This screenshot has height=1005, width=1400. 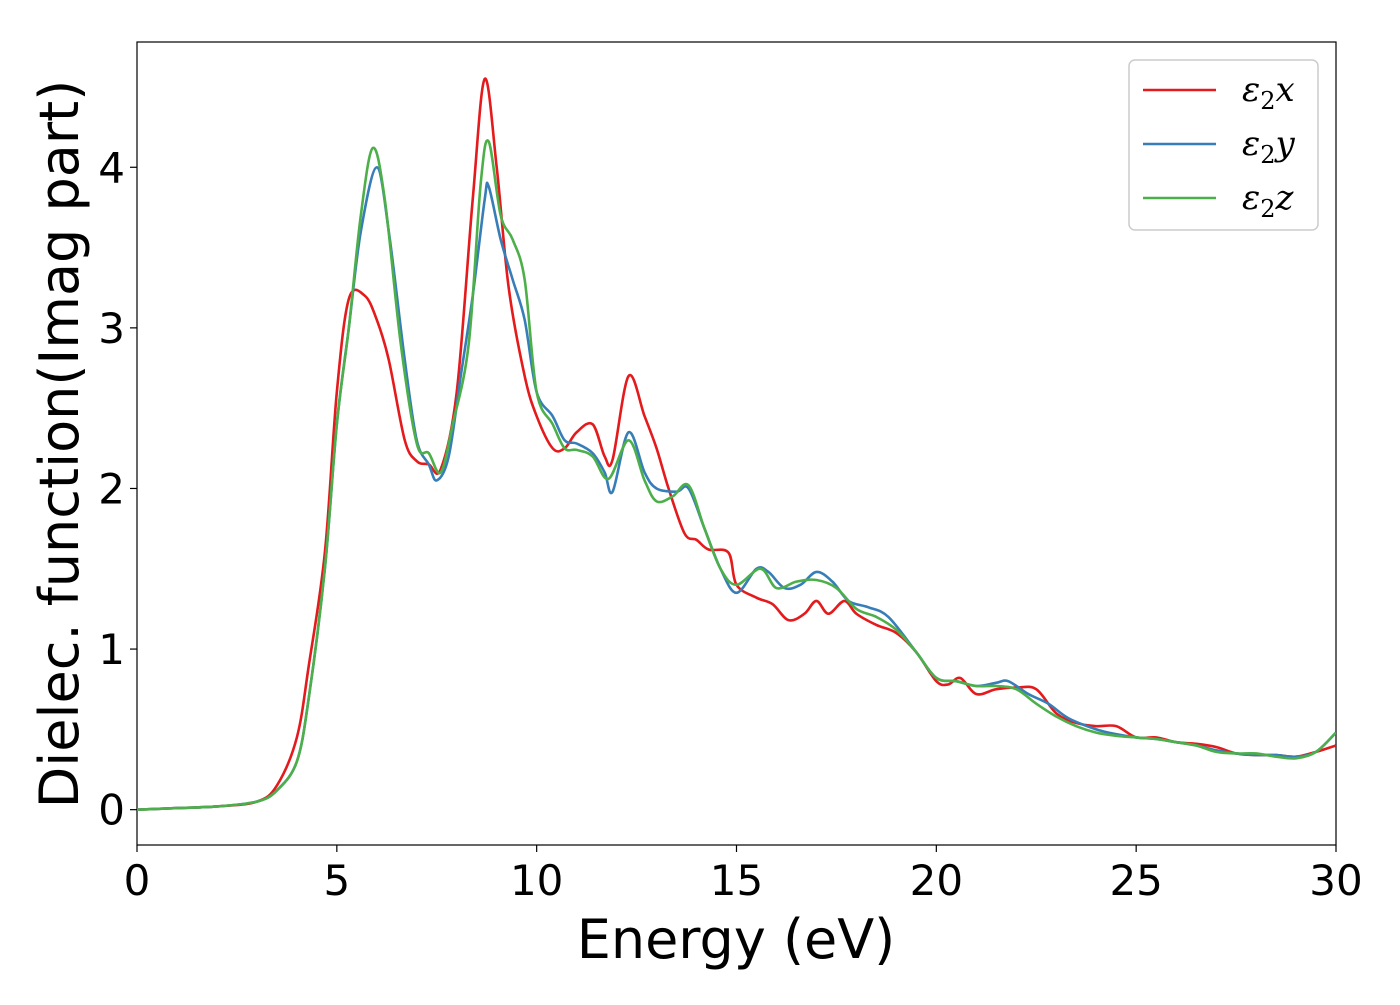 I want to click on legend: ε2x ε2y ε2z, so click(x=1223, y=145).